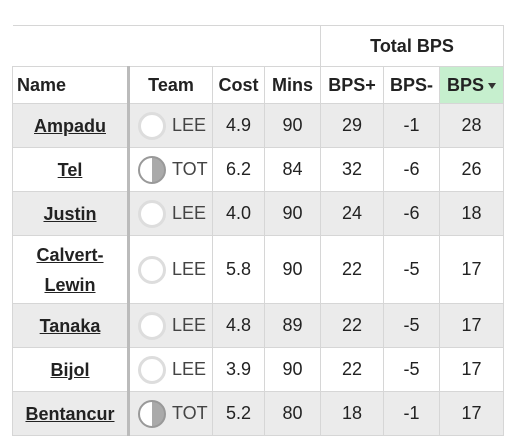 The image size is (515, 447). I want to click on name-cell: Tanaka, so click(71, 325).